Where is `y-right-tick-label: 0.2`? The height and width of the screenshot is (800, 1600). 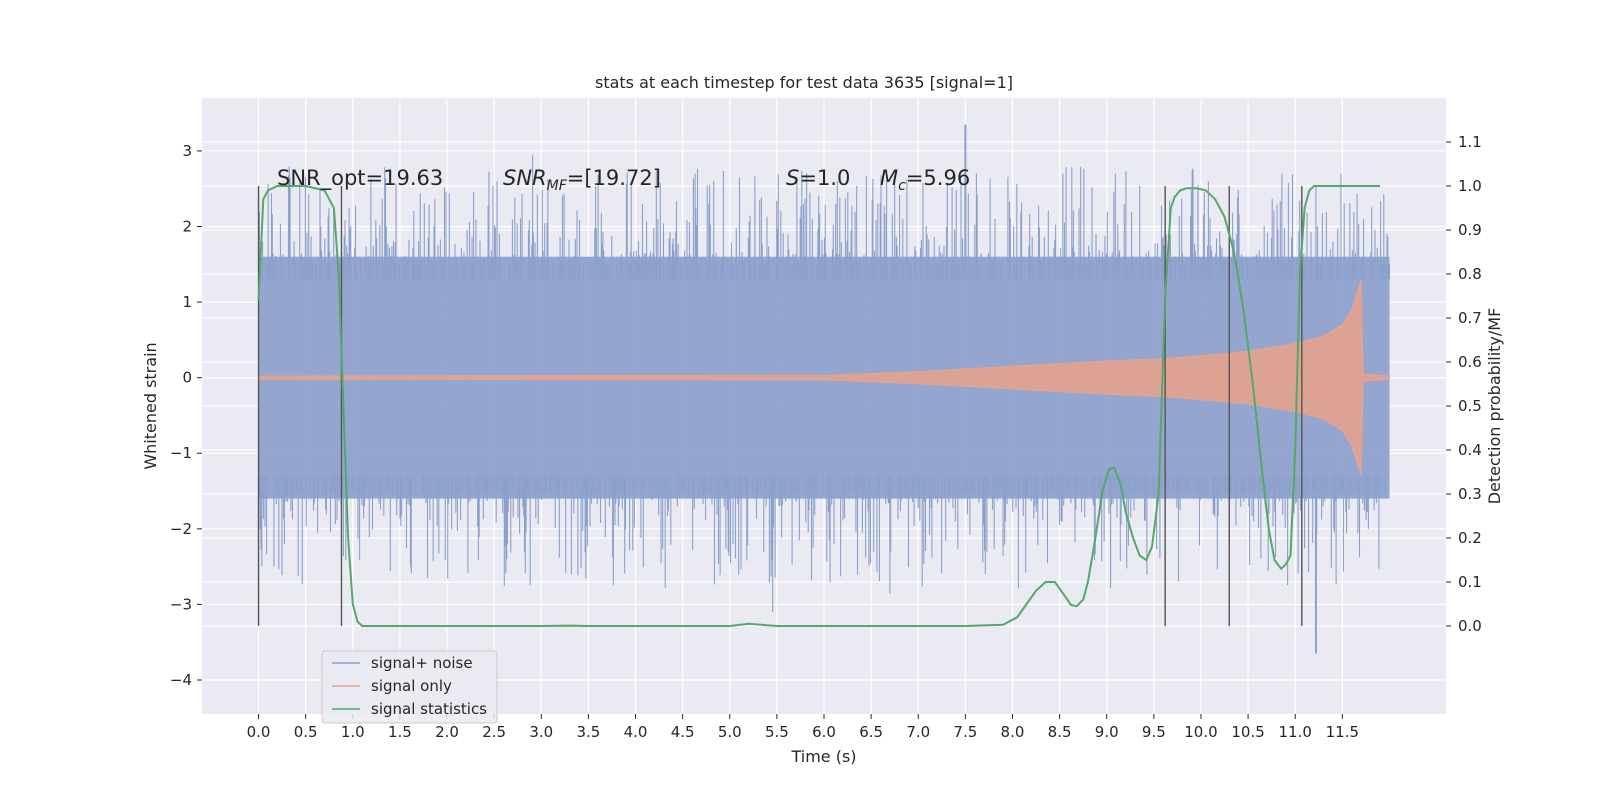 y-right-tick-label: 0.2 is located at coordinates (1470, 538).